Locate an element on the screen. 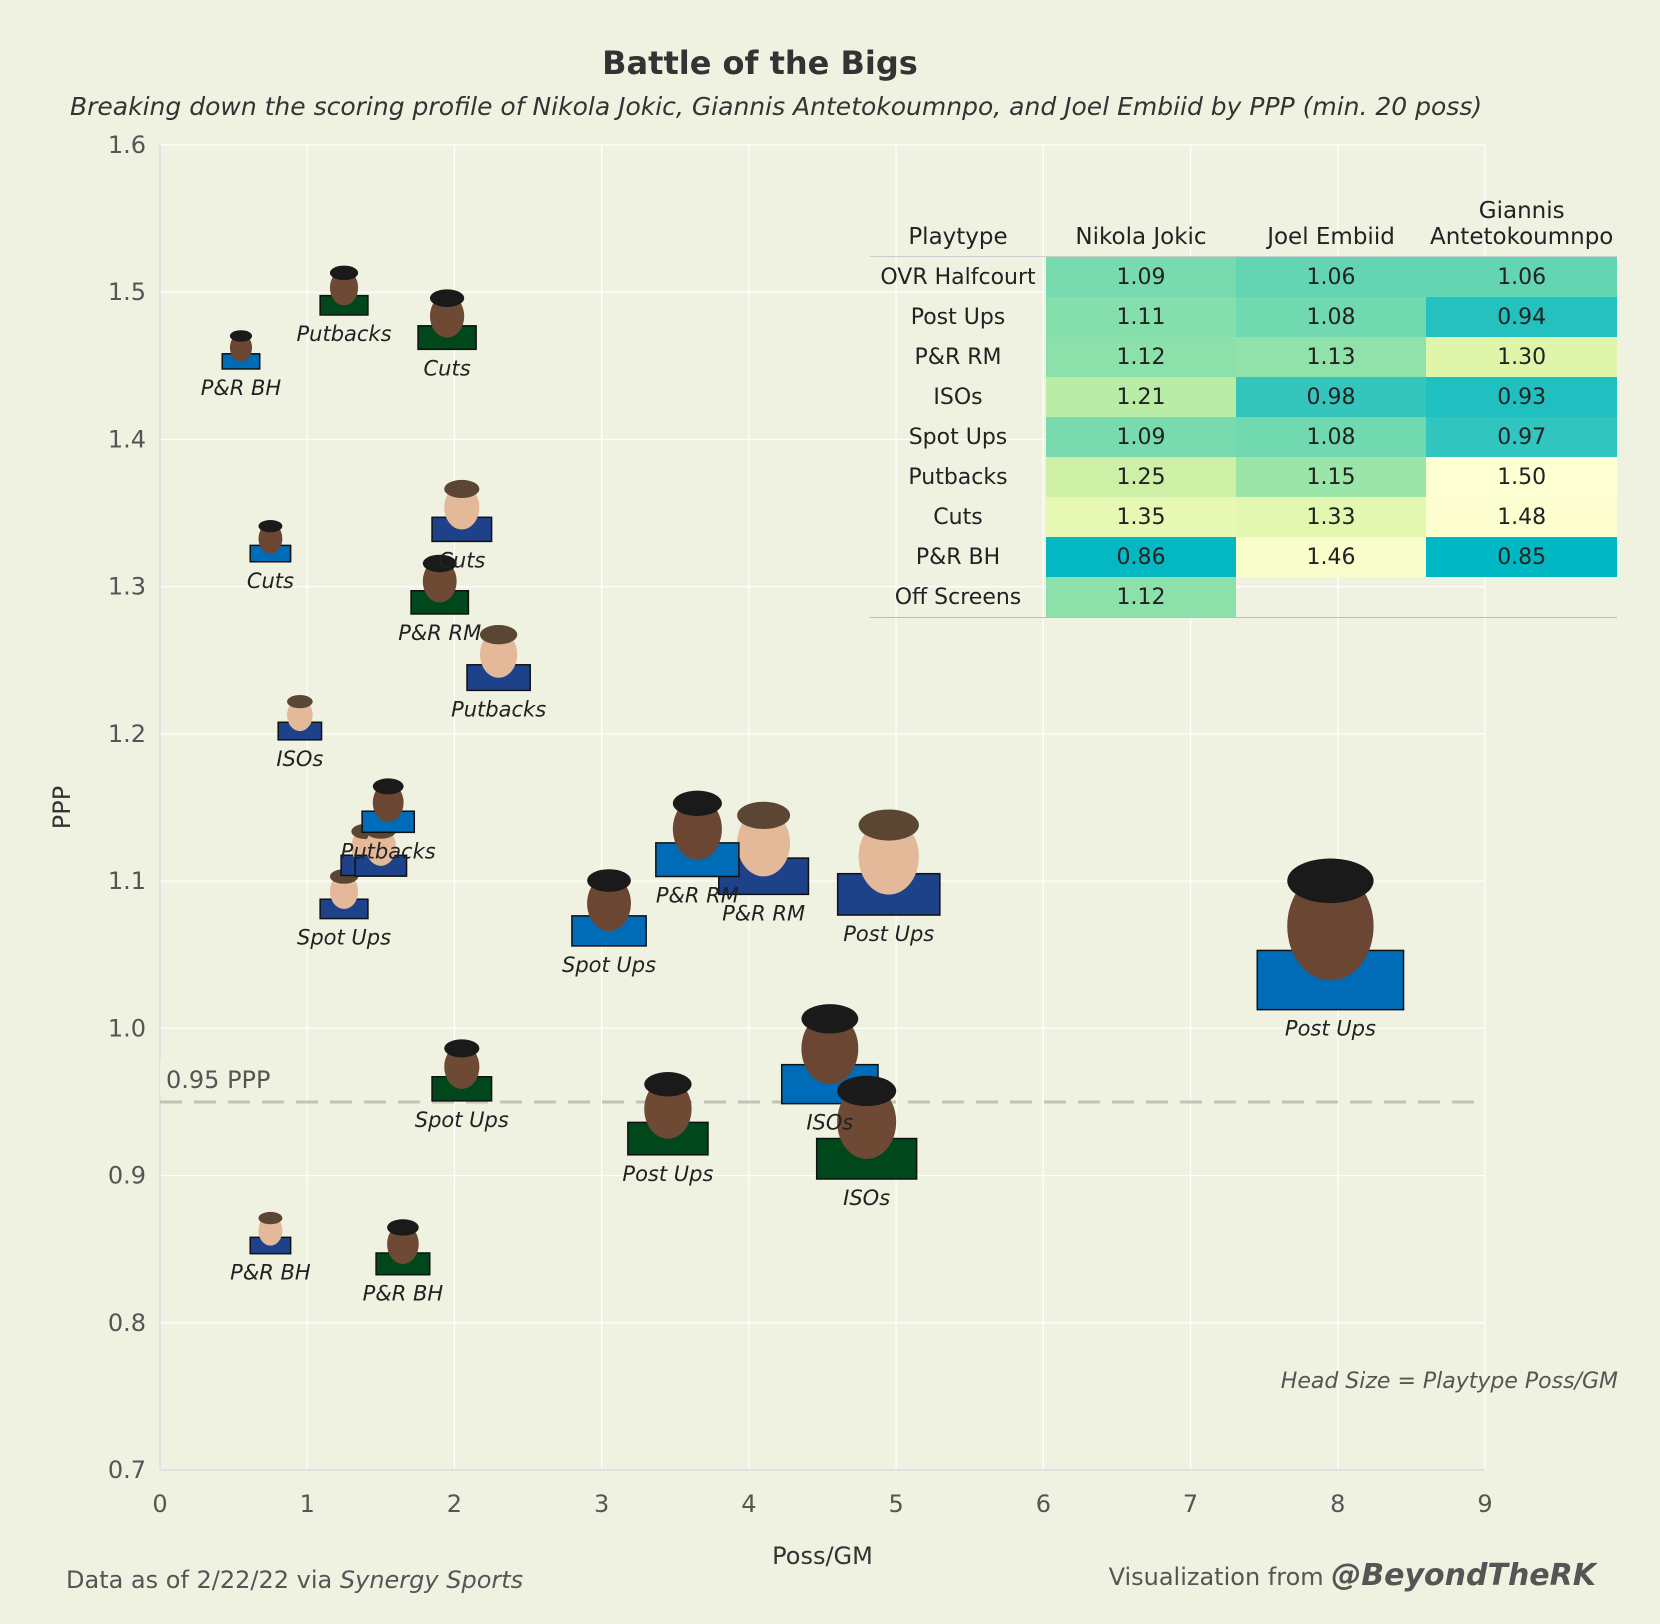 This screenshot has height=1624, width=1660. table-cell-playtype: Putbacks is located at coordinates (958, 477).